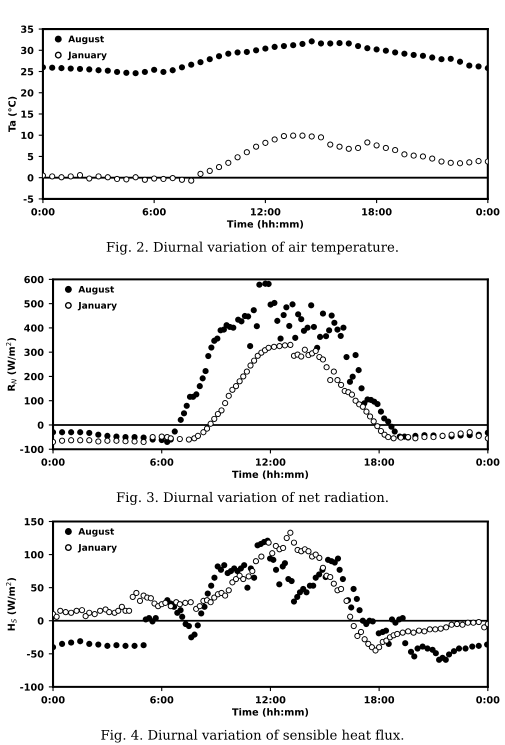  What do you see at coordinates (29, 199) in the screenshot?
I see `y-tick-label: -5` at bounding box center [29, 199].